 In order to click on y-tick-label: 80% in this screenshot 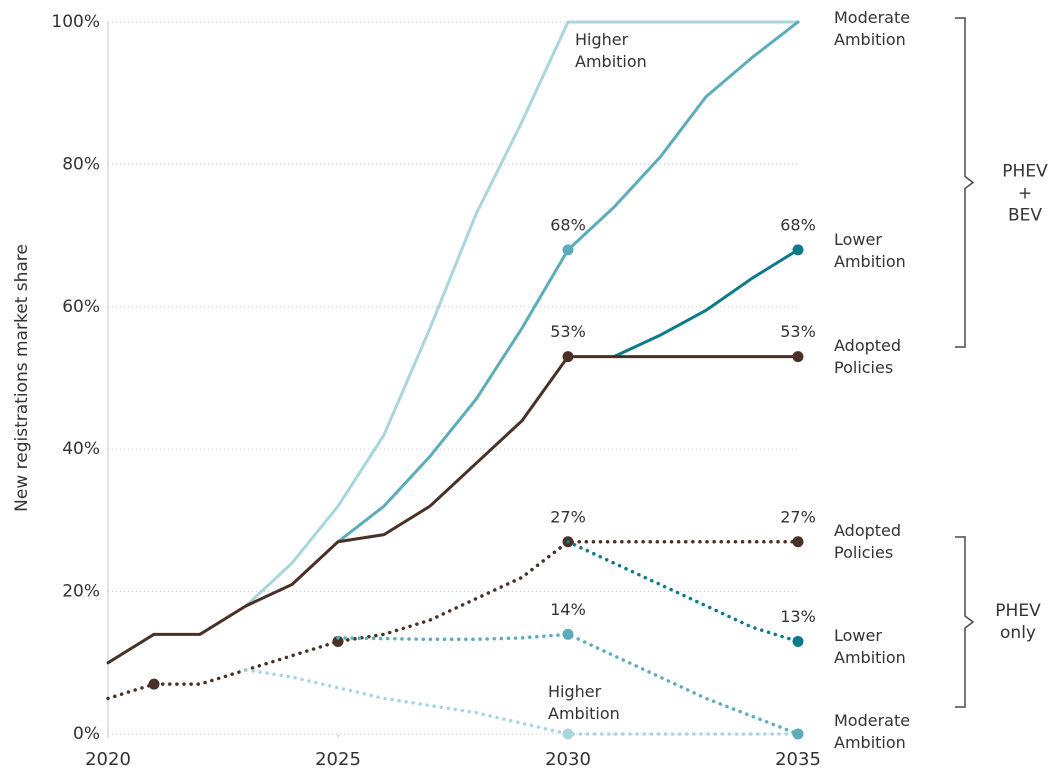, I will do `click(81, 164)`.